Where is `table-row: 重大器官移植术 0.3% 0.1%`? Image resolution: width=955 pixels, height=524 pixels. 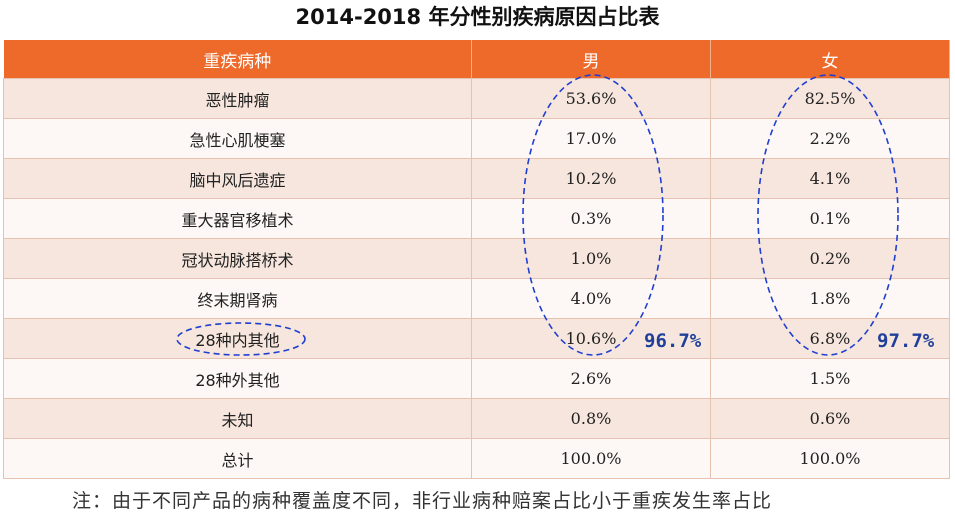
table-row: 重大器官移植术 0.3% 0.1% is located at coordinates (476, 218).